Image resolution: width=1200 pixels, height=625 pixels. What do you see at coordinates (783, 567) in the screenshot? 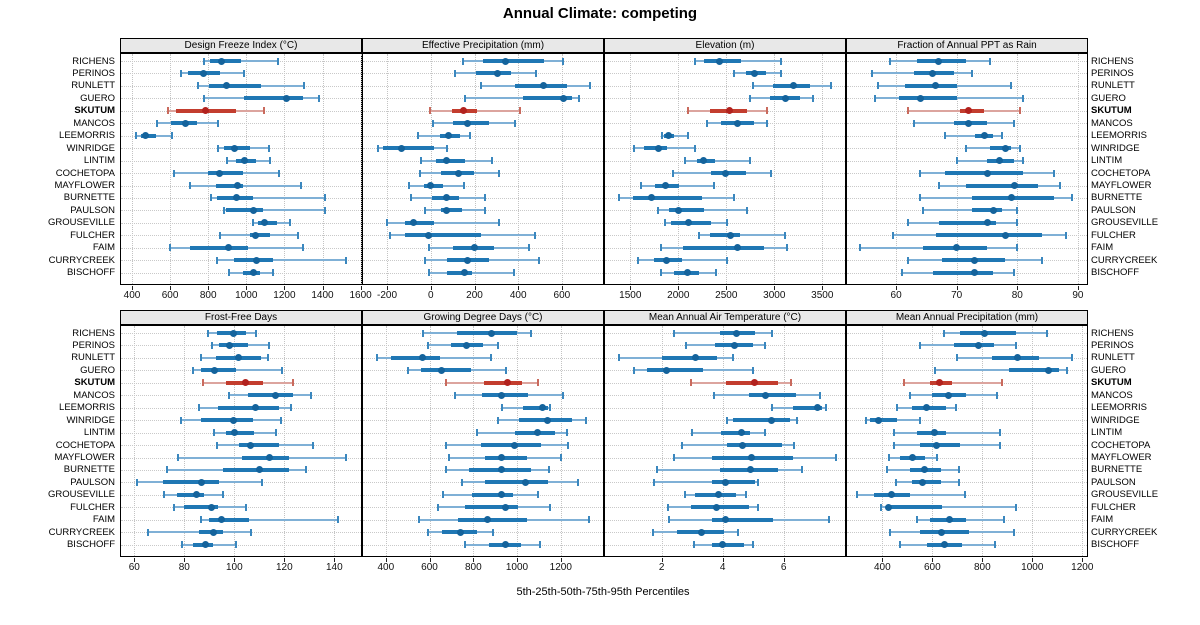
I see `axis-tick-label: 6` at bounding box center [783, 567].